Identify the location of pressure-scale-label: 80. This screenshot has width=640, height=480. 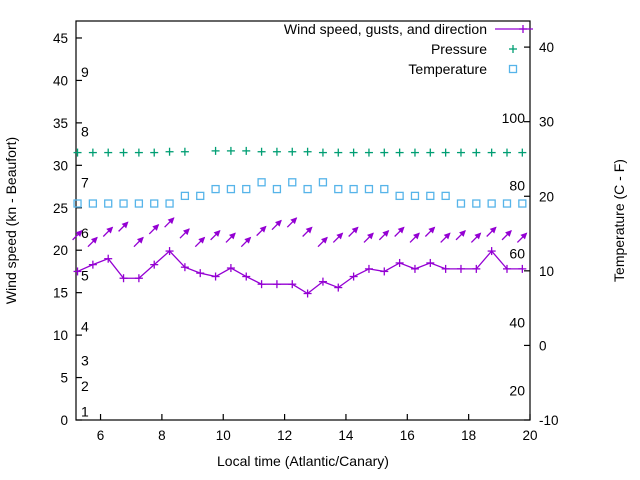
(517, 186).